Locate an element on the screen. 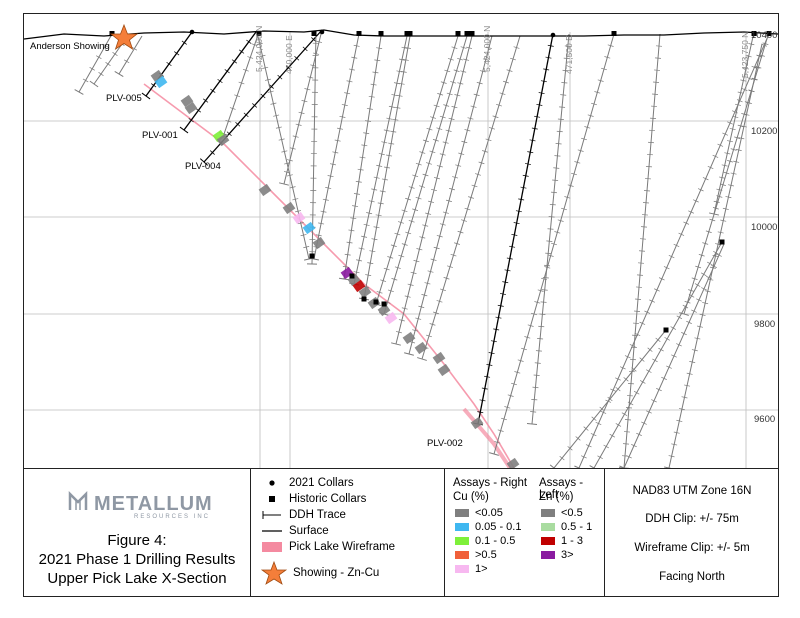 The image size is (800, 618). hole-label-plv-001: PLV-001 is located at coordinates (160, 135).